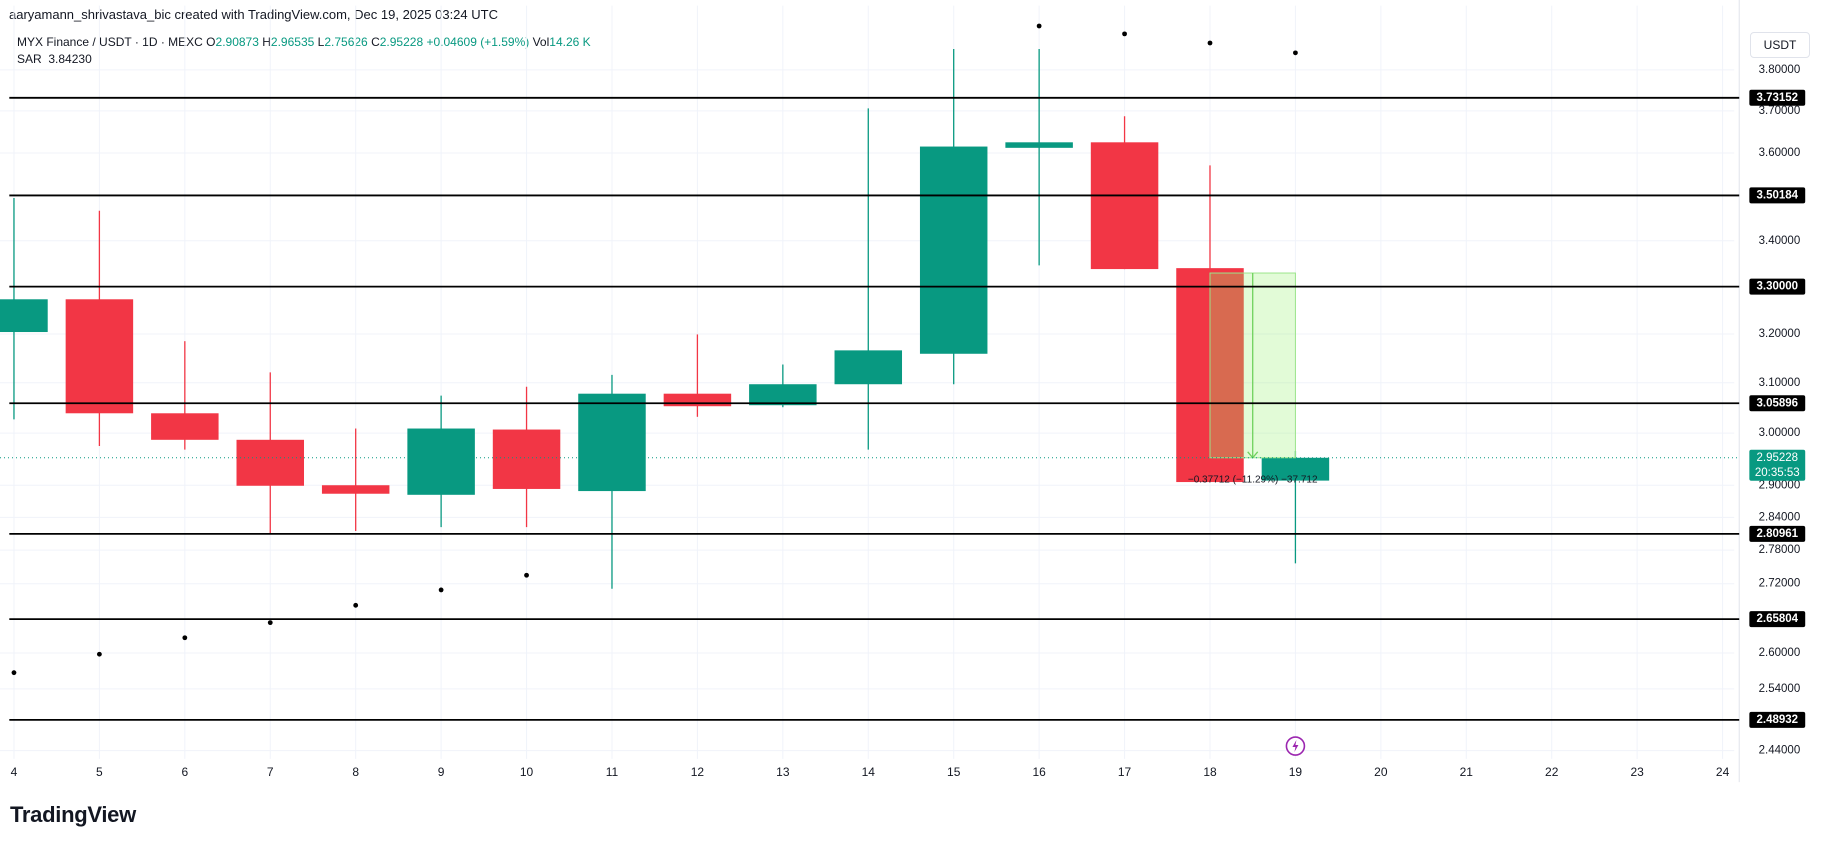 Image resolution: width=1825 pixels, height=847 pixels. What do you see at coordinates (1780, 334) in the screenshot?
I see `y-tick-label: 3.20000` at bounding box center [1780, 334].